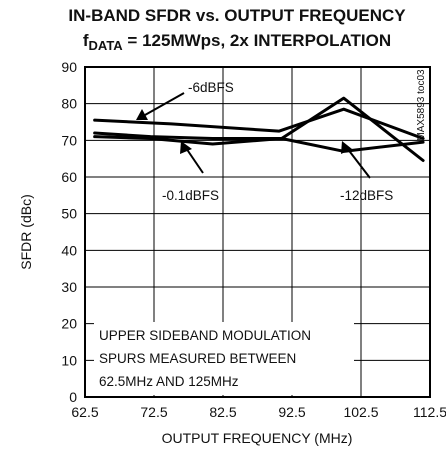 This screenshot has width=446, height=458. I want to click on title-rest: = 125MWps, 2x INTERPOLATION, so click(257, 40).